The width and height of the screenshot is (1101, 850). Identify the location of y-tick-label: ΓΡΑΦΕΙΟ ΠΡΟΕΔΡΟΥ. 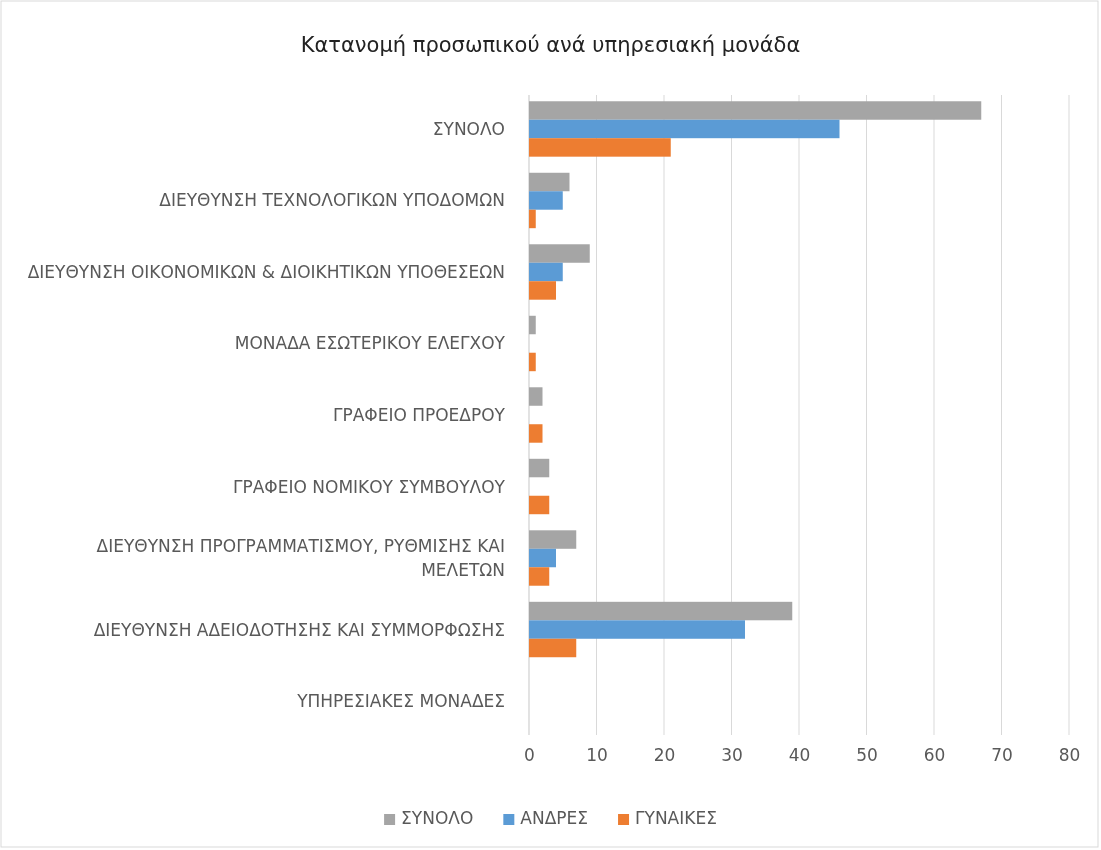
(419, 415).